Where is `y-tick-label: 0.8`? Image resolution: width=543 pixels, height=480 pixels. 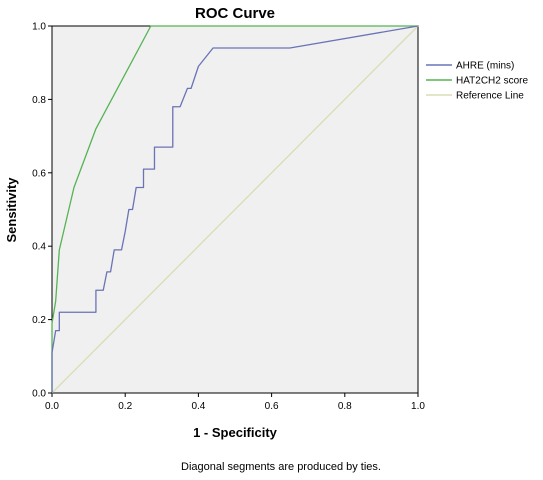 y-tick-label: 0.8 is located at coordinates (39, 100).